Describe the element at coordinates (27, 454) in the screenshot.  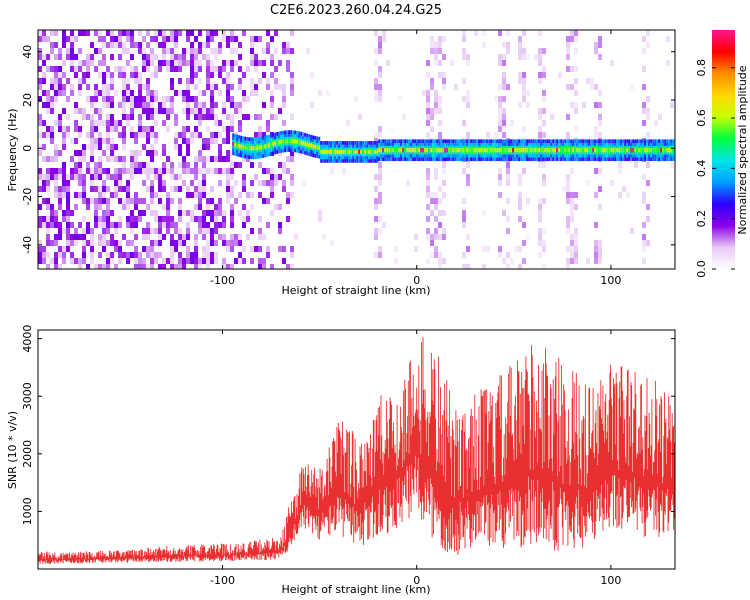
I see `y-tick-label: 2000` at that location.